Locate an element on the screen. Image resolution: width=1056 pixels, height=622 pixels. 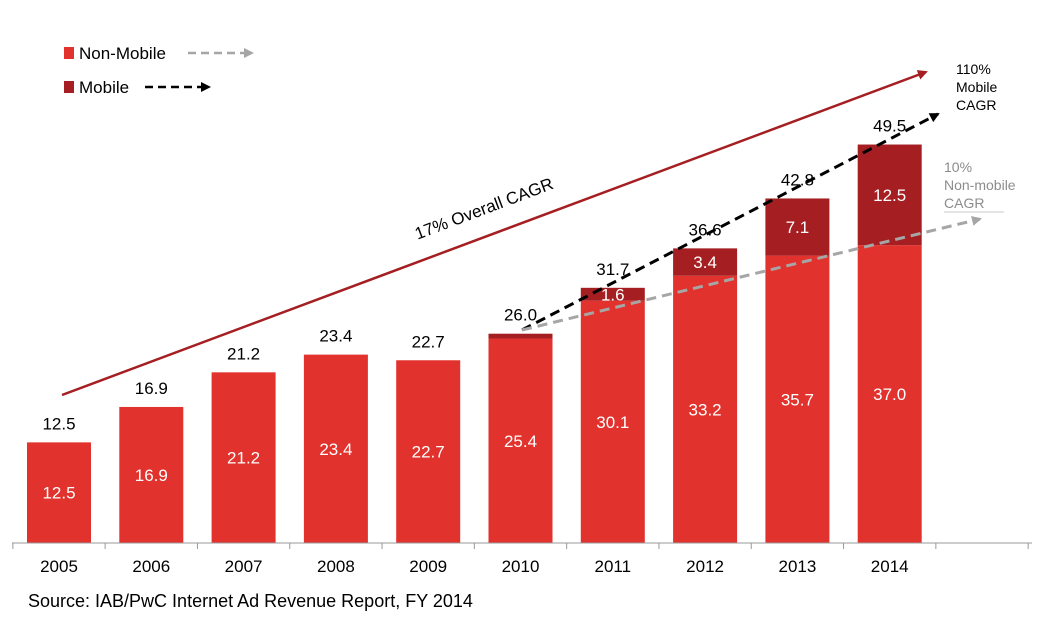
non-mobile-cagr-line-2: Non-mobile is located at coordinates (980, 185).